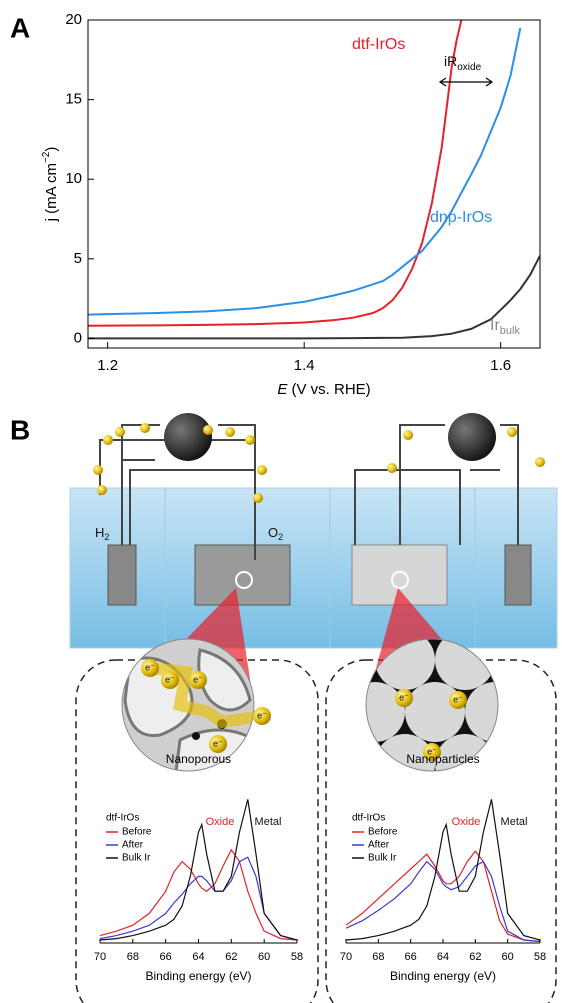 The height and width of the screenshot is (1003, 565). I want to click on x-tick-label: 1.4, so click(304, 365).